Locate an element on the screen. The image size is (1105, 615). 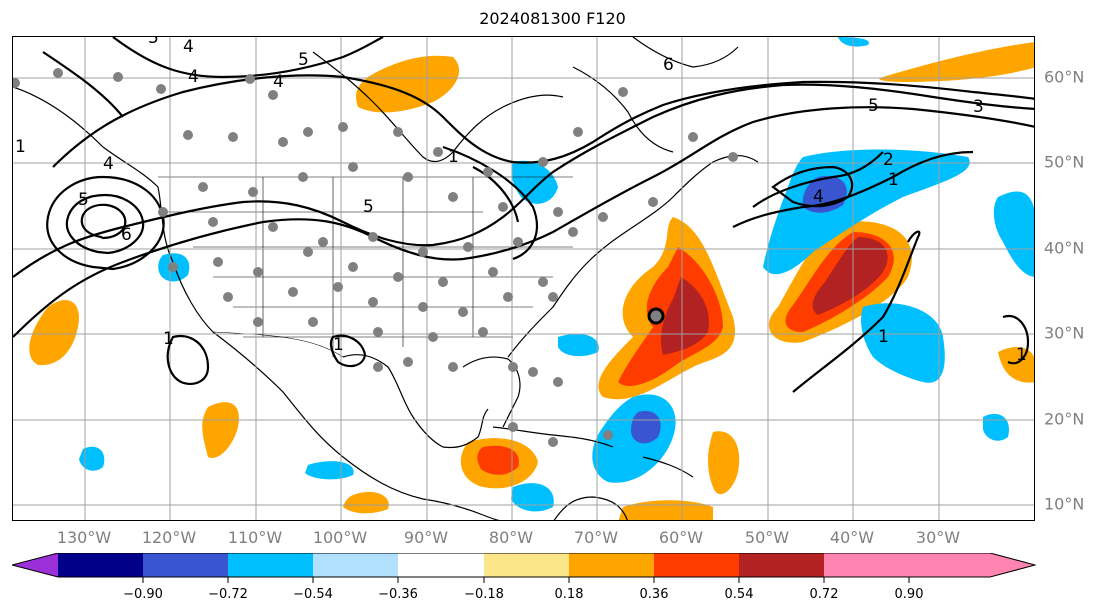
contour-label: 3 is located at coordinates (978, 107).